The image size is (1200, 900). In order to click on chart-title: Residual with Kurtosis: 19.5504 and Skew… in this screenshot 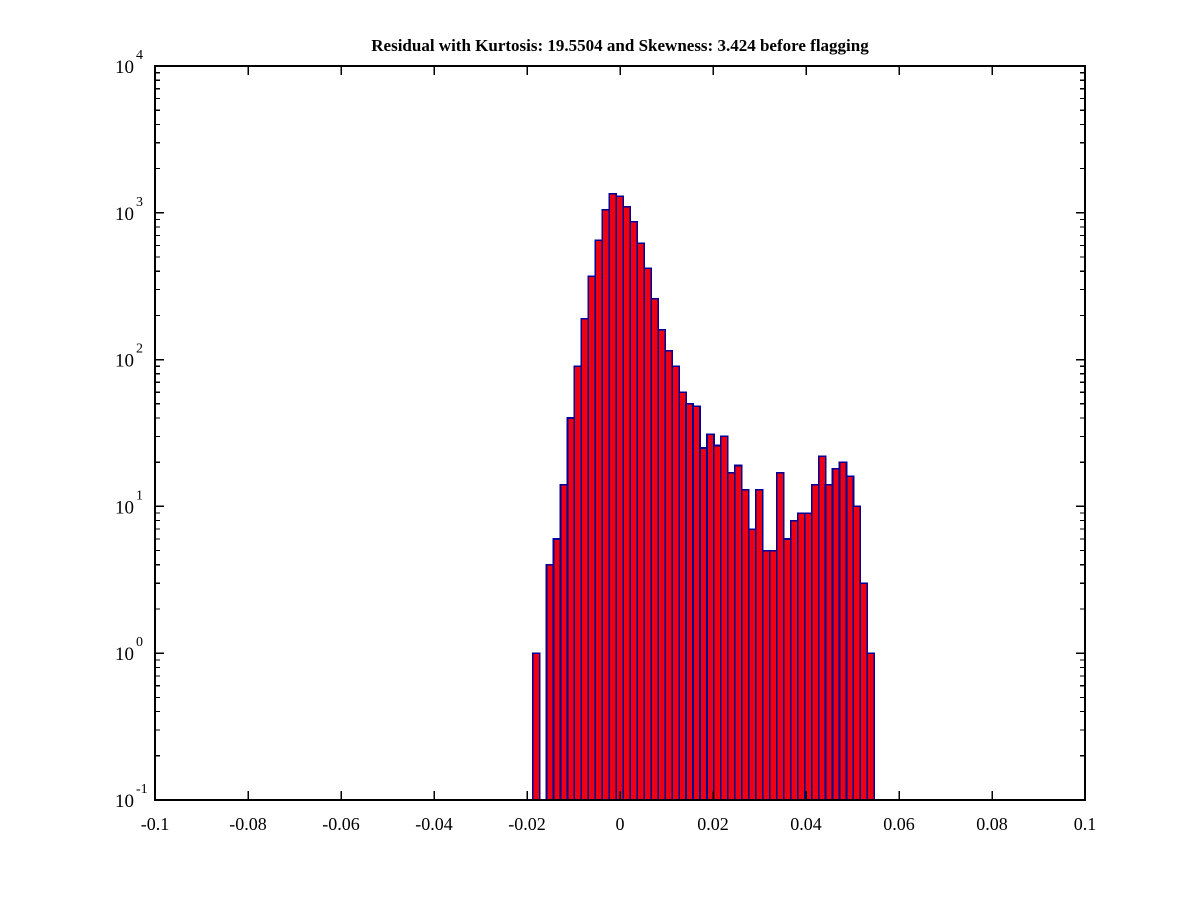, I will do `click(620, 45)`.